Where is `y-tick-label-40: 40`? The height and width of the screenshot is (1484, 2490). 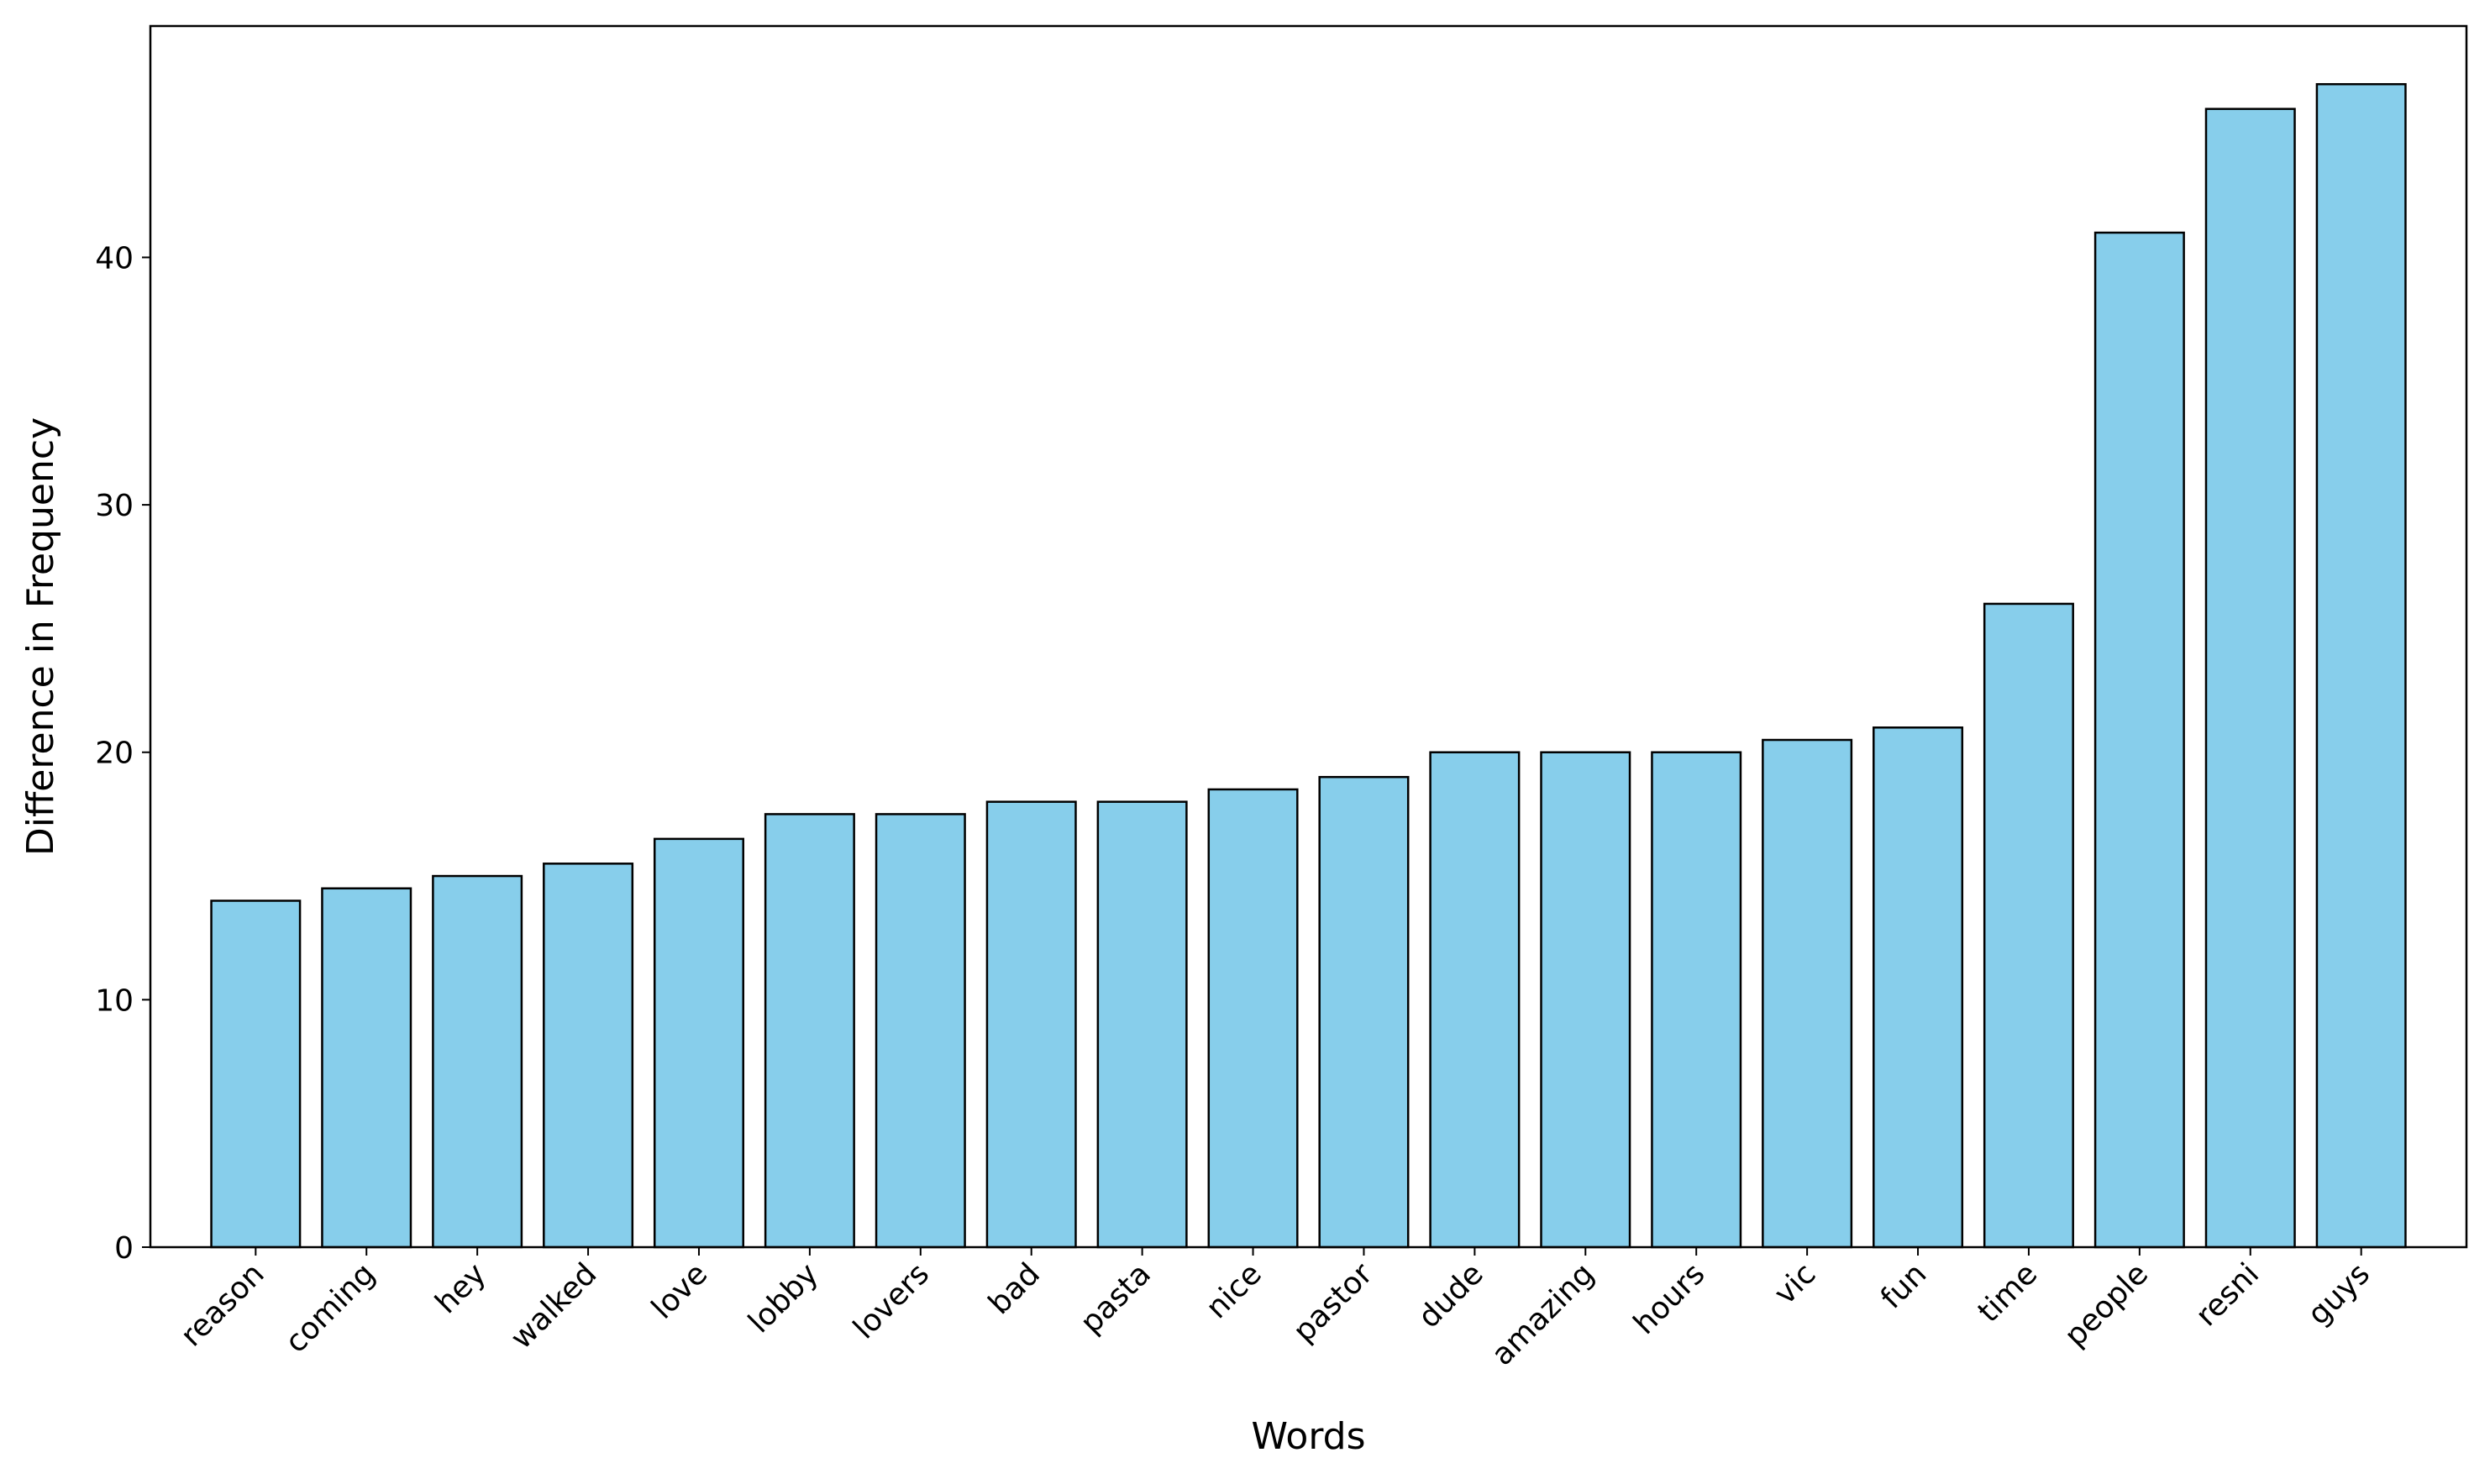
y-tick-label-40: 40 is located at coordinates (114, 258).